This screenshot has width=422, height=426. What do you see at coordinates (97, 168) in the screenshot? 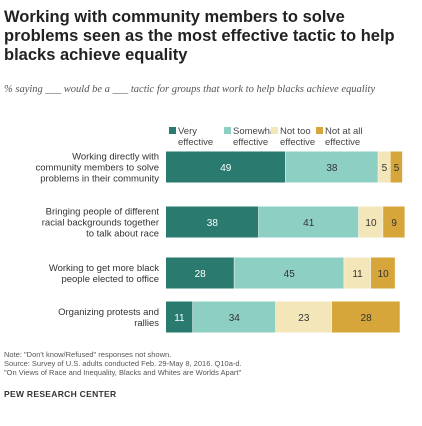
I see `category-label: community members to solve` at bounding box center [97, 168].